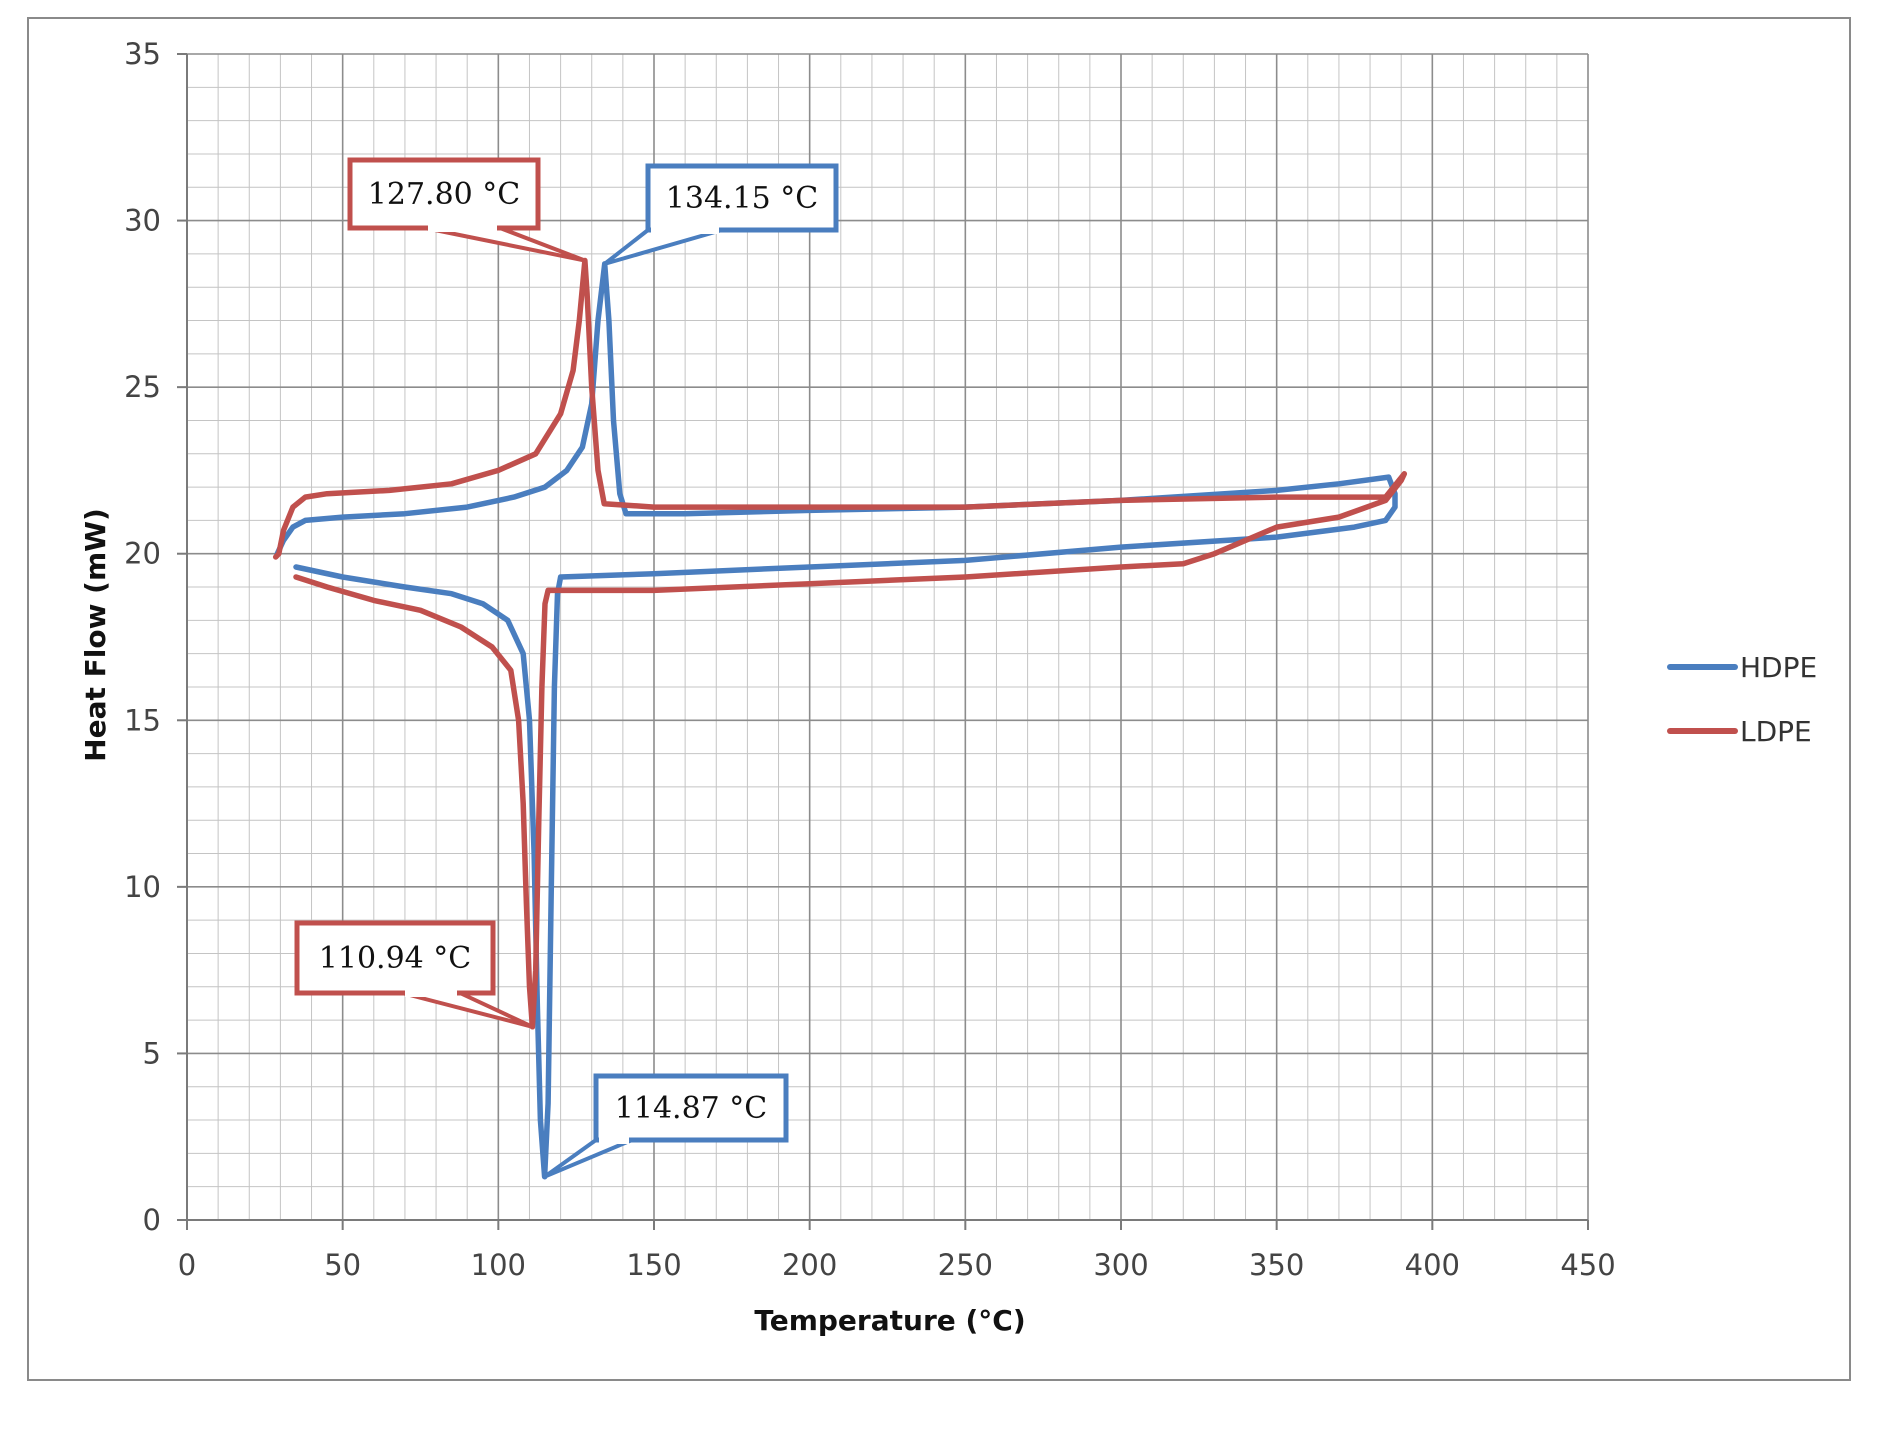 Image resolution: width=1877 pixels, height=1437 pixels. What do you see at coordinates (1587, 1265) in the screenshot?
I see `x-tick-label: 450` at bounding box center [1587, 1265].